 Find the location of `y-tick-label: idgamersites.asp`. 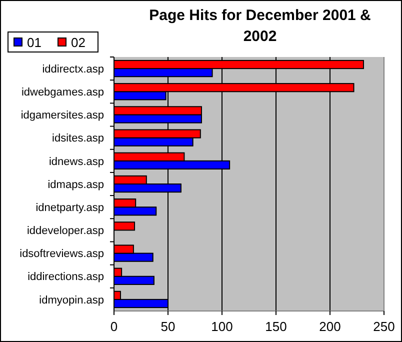

y-tick-label: idgamersites.asp is located at coordinates (62, 116).